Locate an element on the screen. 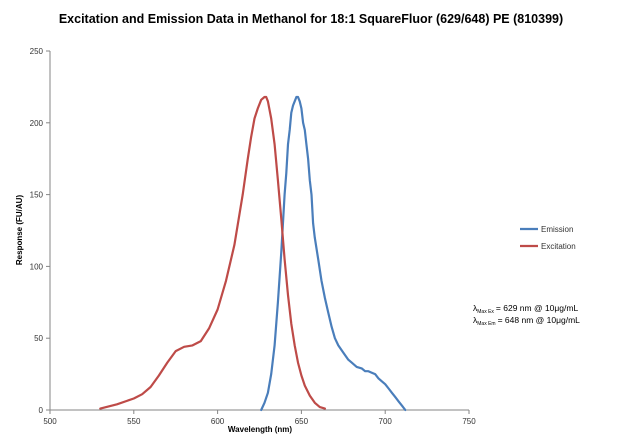 The height and width of the screenshot is (437, 622). y-tick-label: 0 is located at coordinates (41, 410).